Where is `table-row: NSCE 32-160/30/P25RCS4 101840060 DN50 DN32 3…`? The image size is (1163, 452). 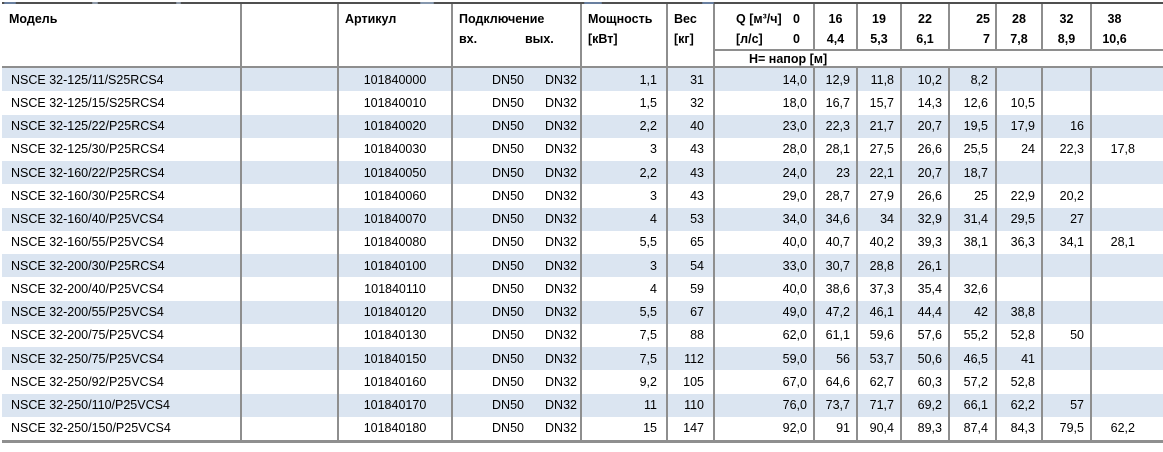 table-row: NSCE 32-160/30/P25RCS4 101840060 DN50 DN32 3… is located at coordinates (582, 196).